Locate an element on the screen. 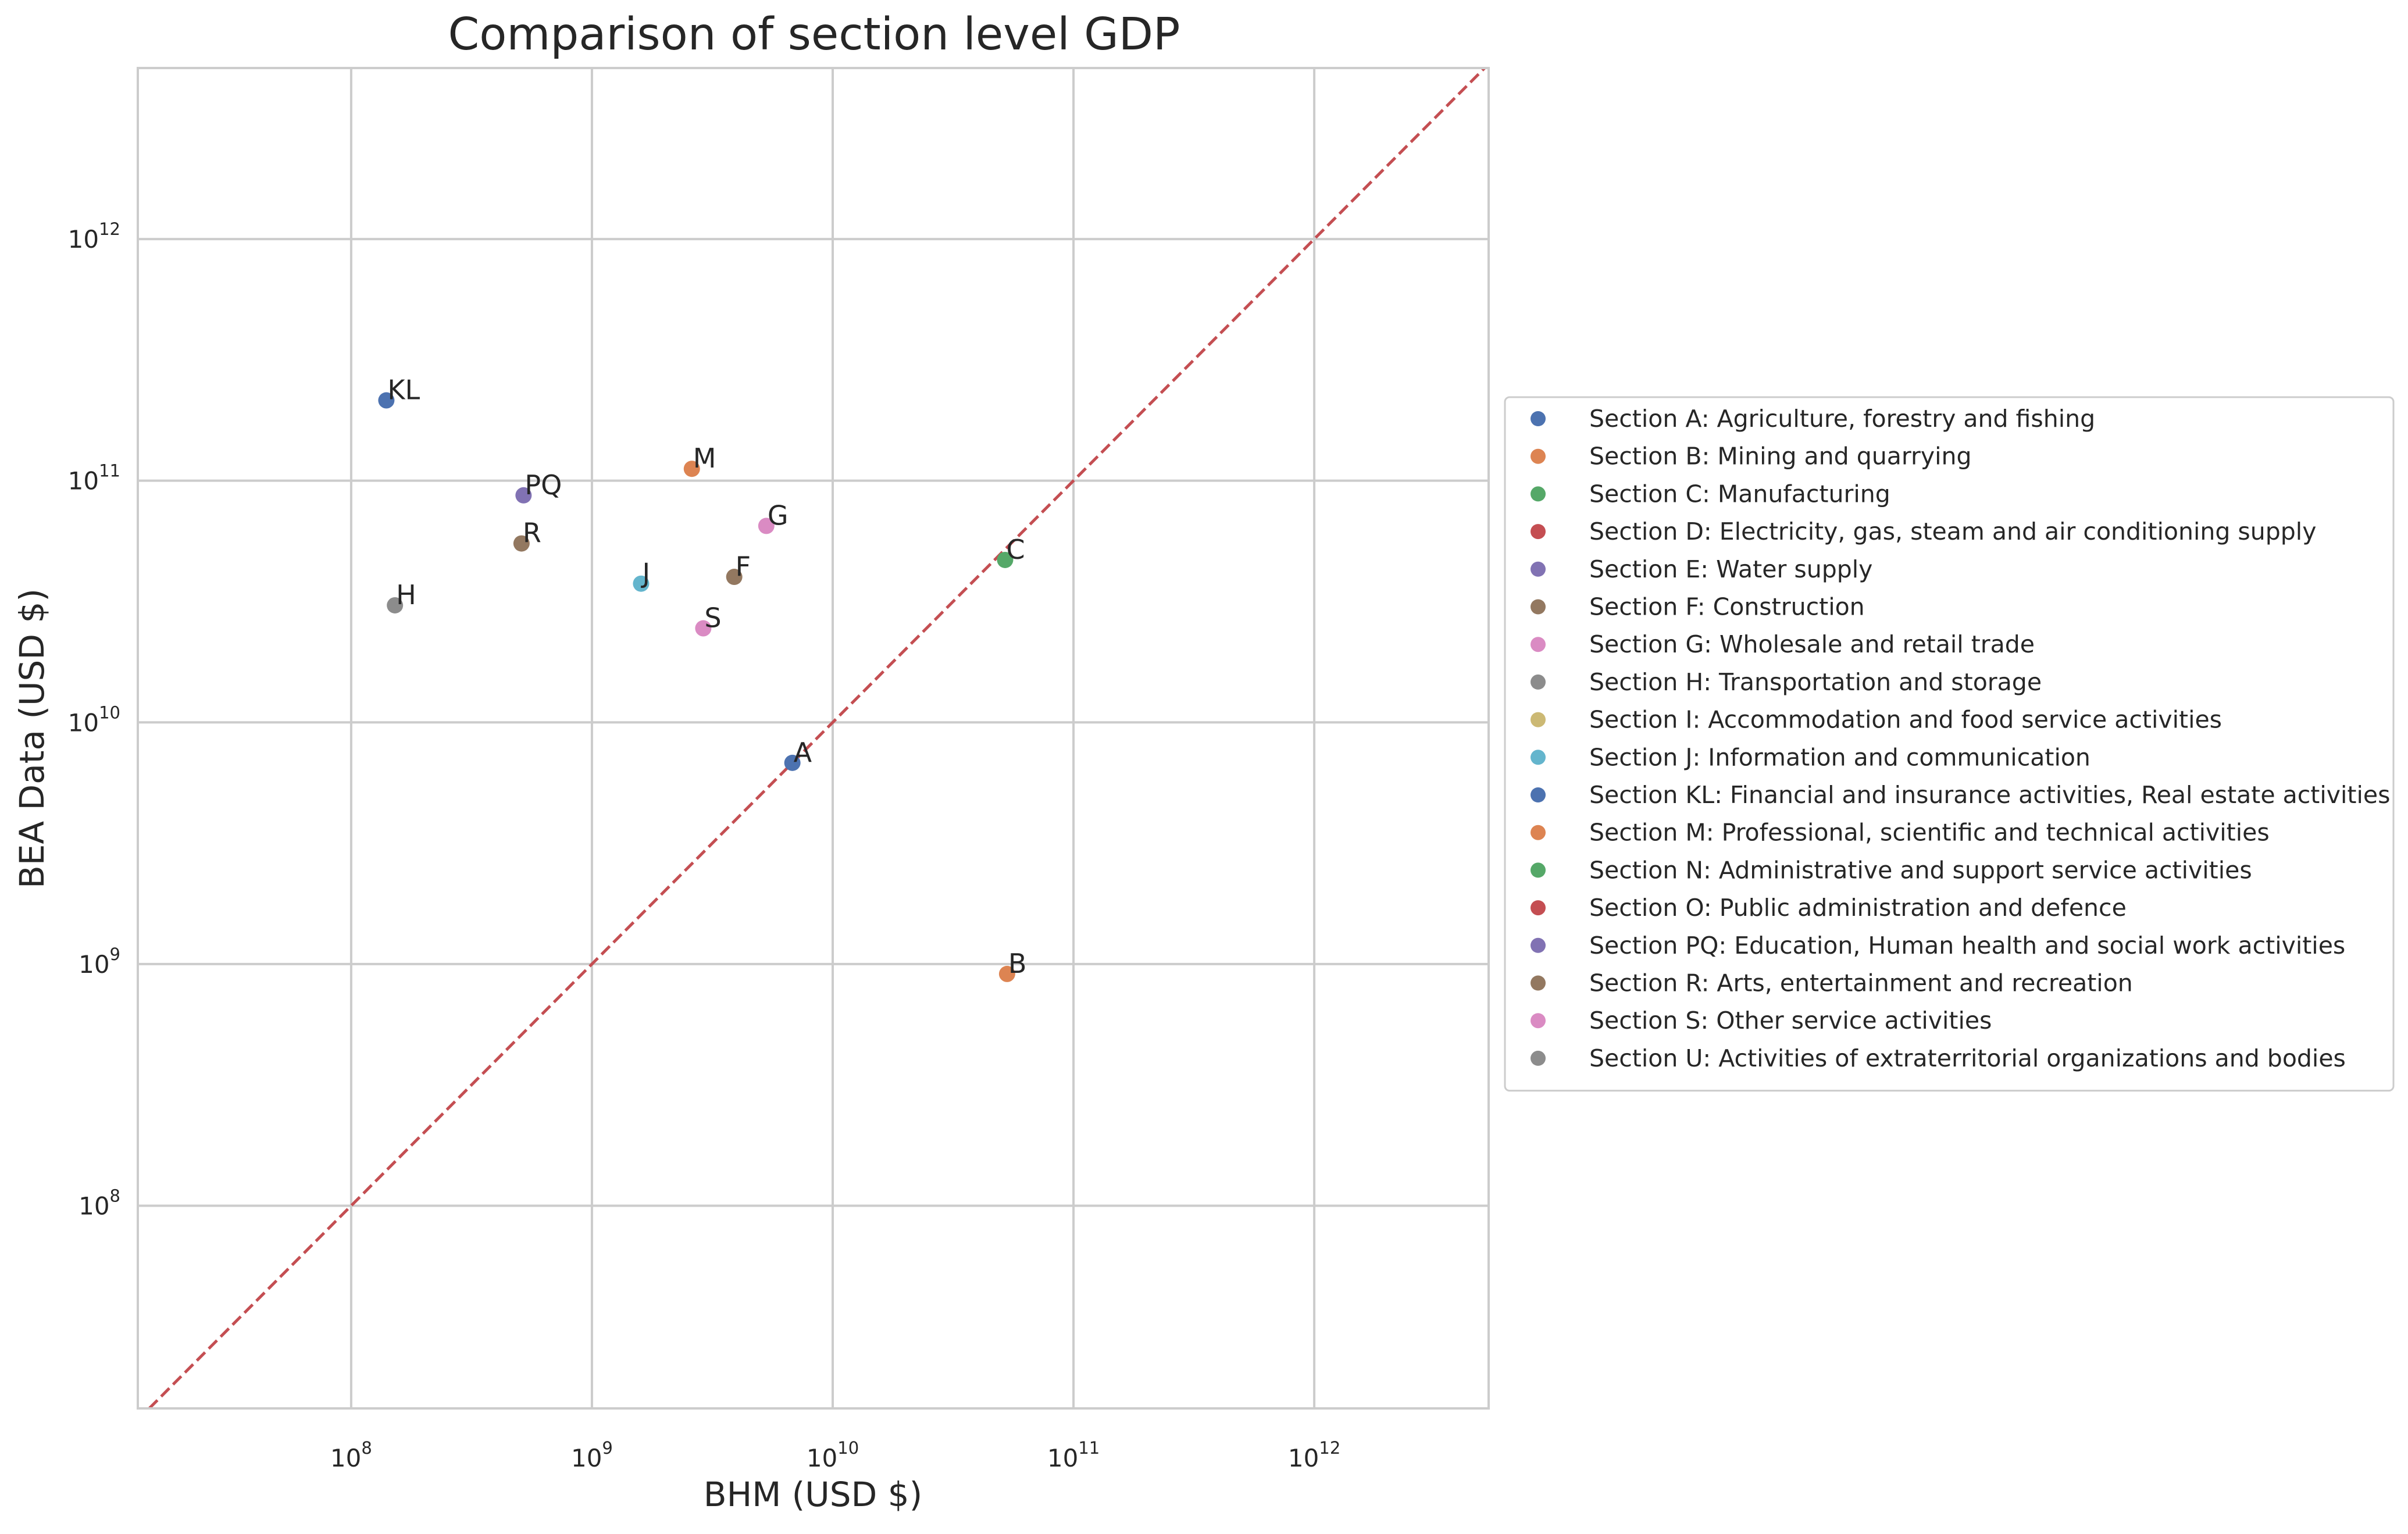 Image resolution: width=2408 pixels, height=1534 pixels. point-label: H is located at coordinates (406, 595).